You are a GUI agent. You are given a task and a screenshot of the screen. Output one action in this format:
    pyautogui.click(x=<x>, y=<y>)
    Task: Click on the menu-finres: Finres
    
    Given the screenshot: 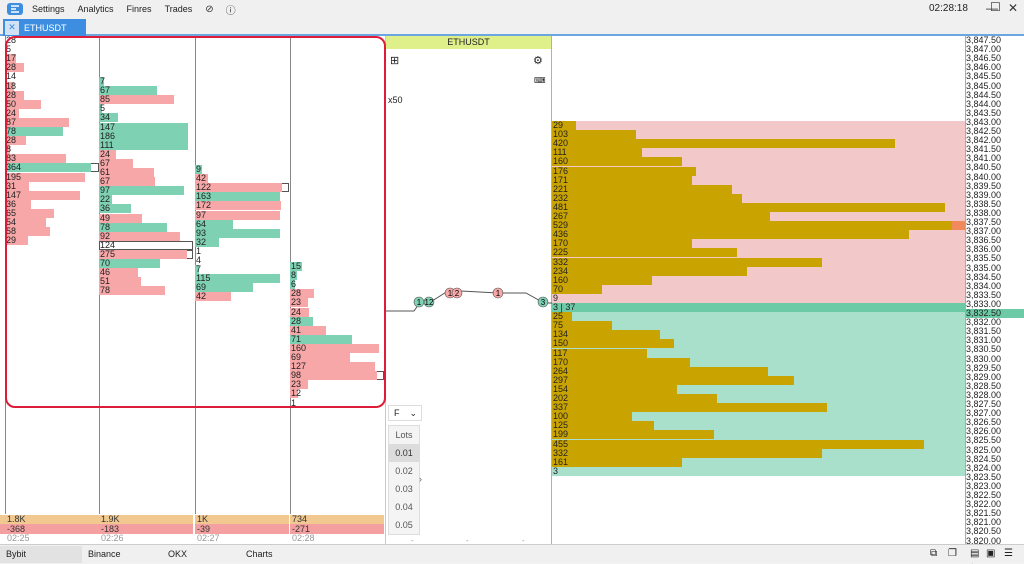 What is the action you would take?
    pyautogui.click(x=139, y=9)
    